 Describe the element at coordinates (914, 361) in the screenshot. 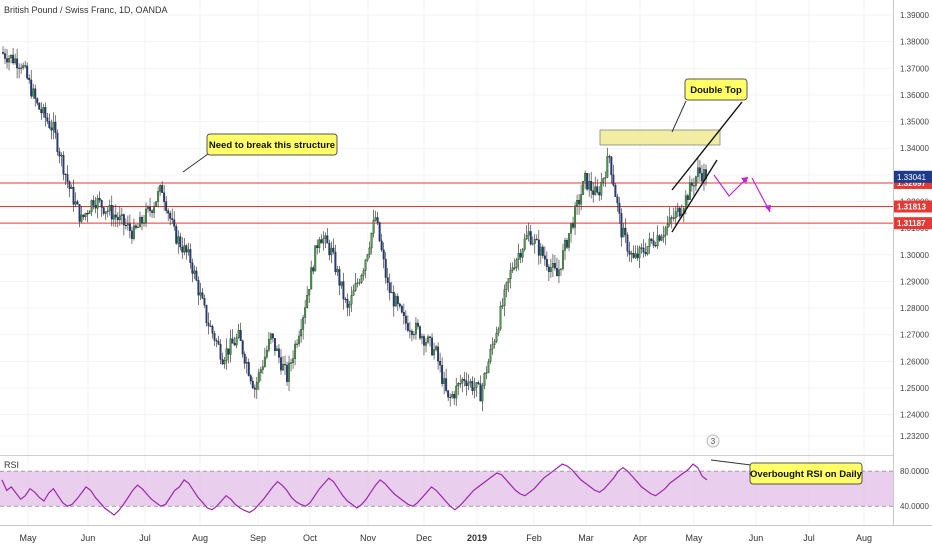

I see `price-tick-label: 1.26000` at that location.